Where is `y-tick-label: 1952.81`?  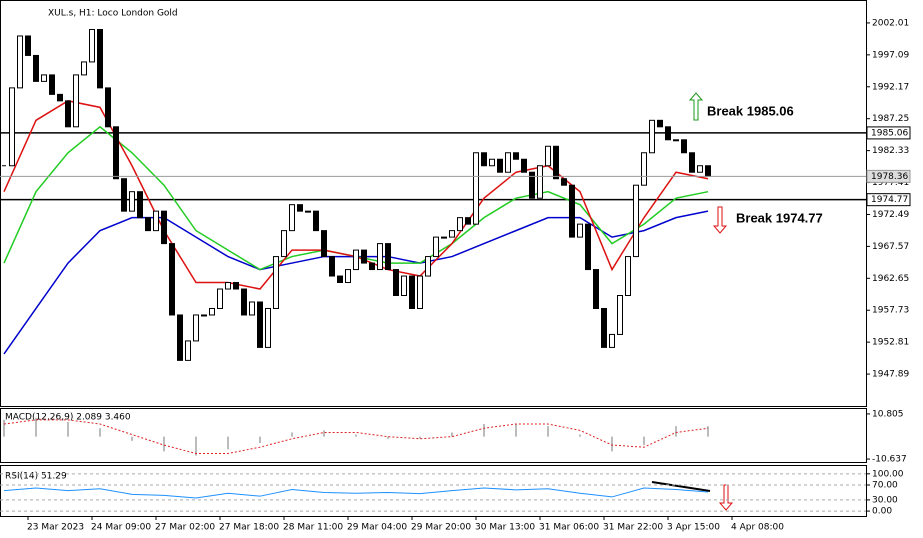 y-tick-label: 1952.81 is located at coordinates (890, 343).